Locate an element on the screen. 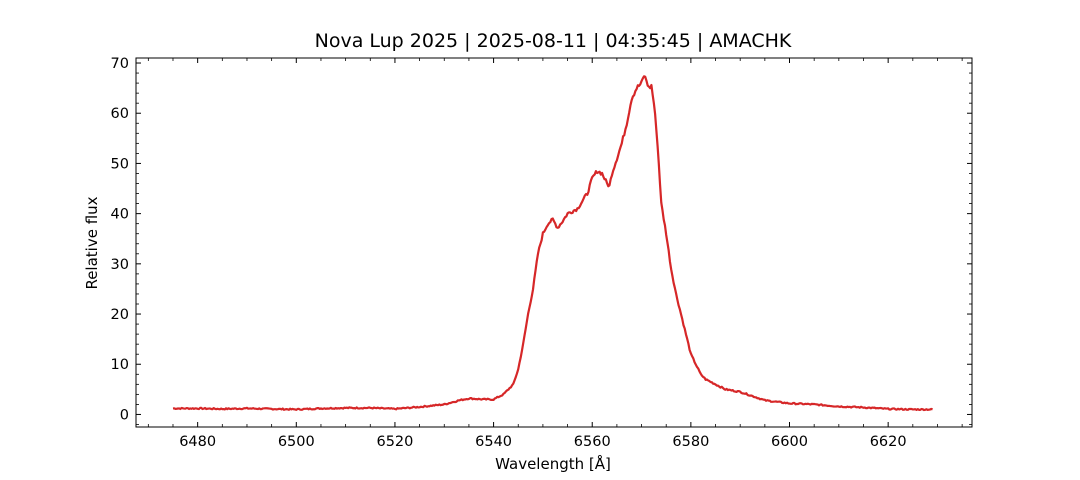 Image resolution: width=1080 pixels, height=480 pixels. x-tick-label: 6560 is located at coordinates (592, 442).